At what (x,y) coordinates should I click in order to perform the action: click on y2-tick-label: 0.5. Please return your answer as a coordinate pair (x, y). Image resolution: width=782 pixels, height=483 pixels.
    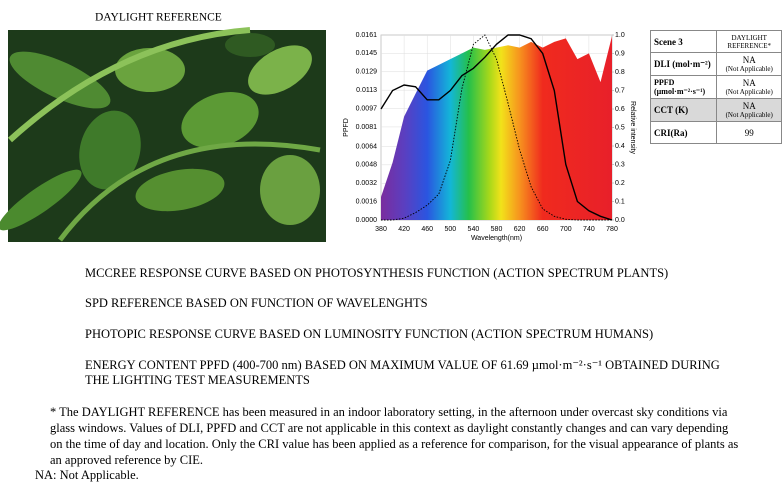
    Looking at the image, I should click on (620, 127).